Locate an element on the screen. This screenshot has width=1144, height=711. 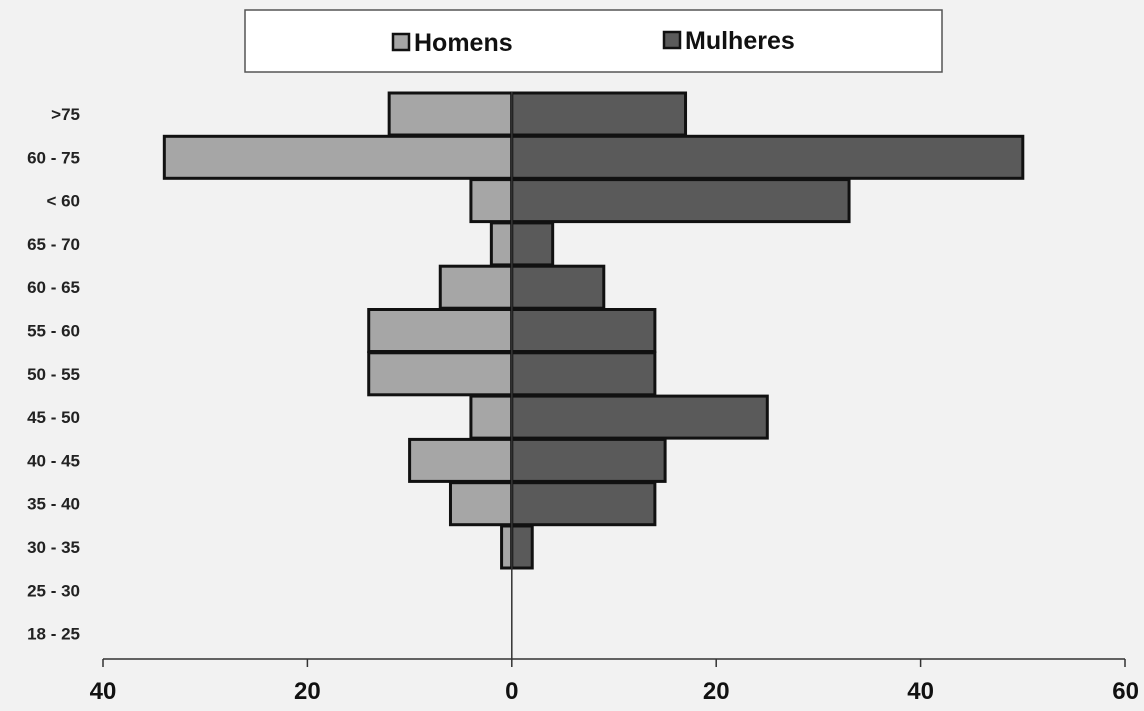
category-label-60-75: 60 - 75 is located at coordinates (53, 157).